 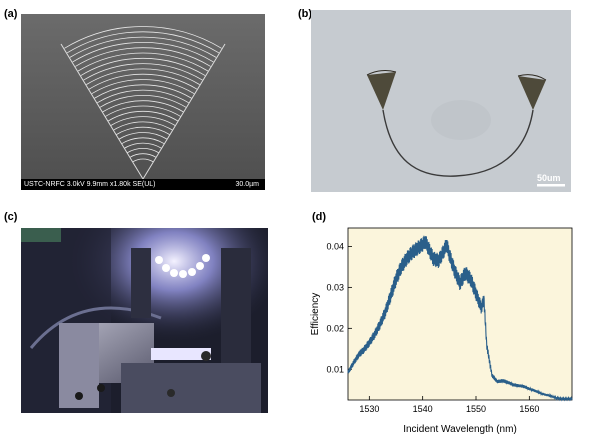 I want to click on x-tick-label: 1530, so click(x=369, y=409).